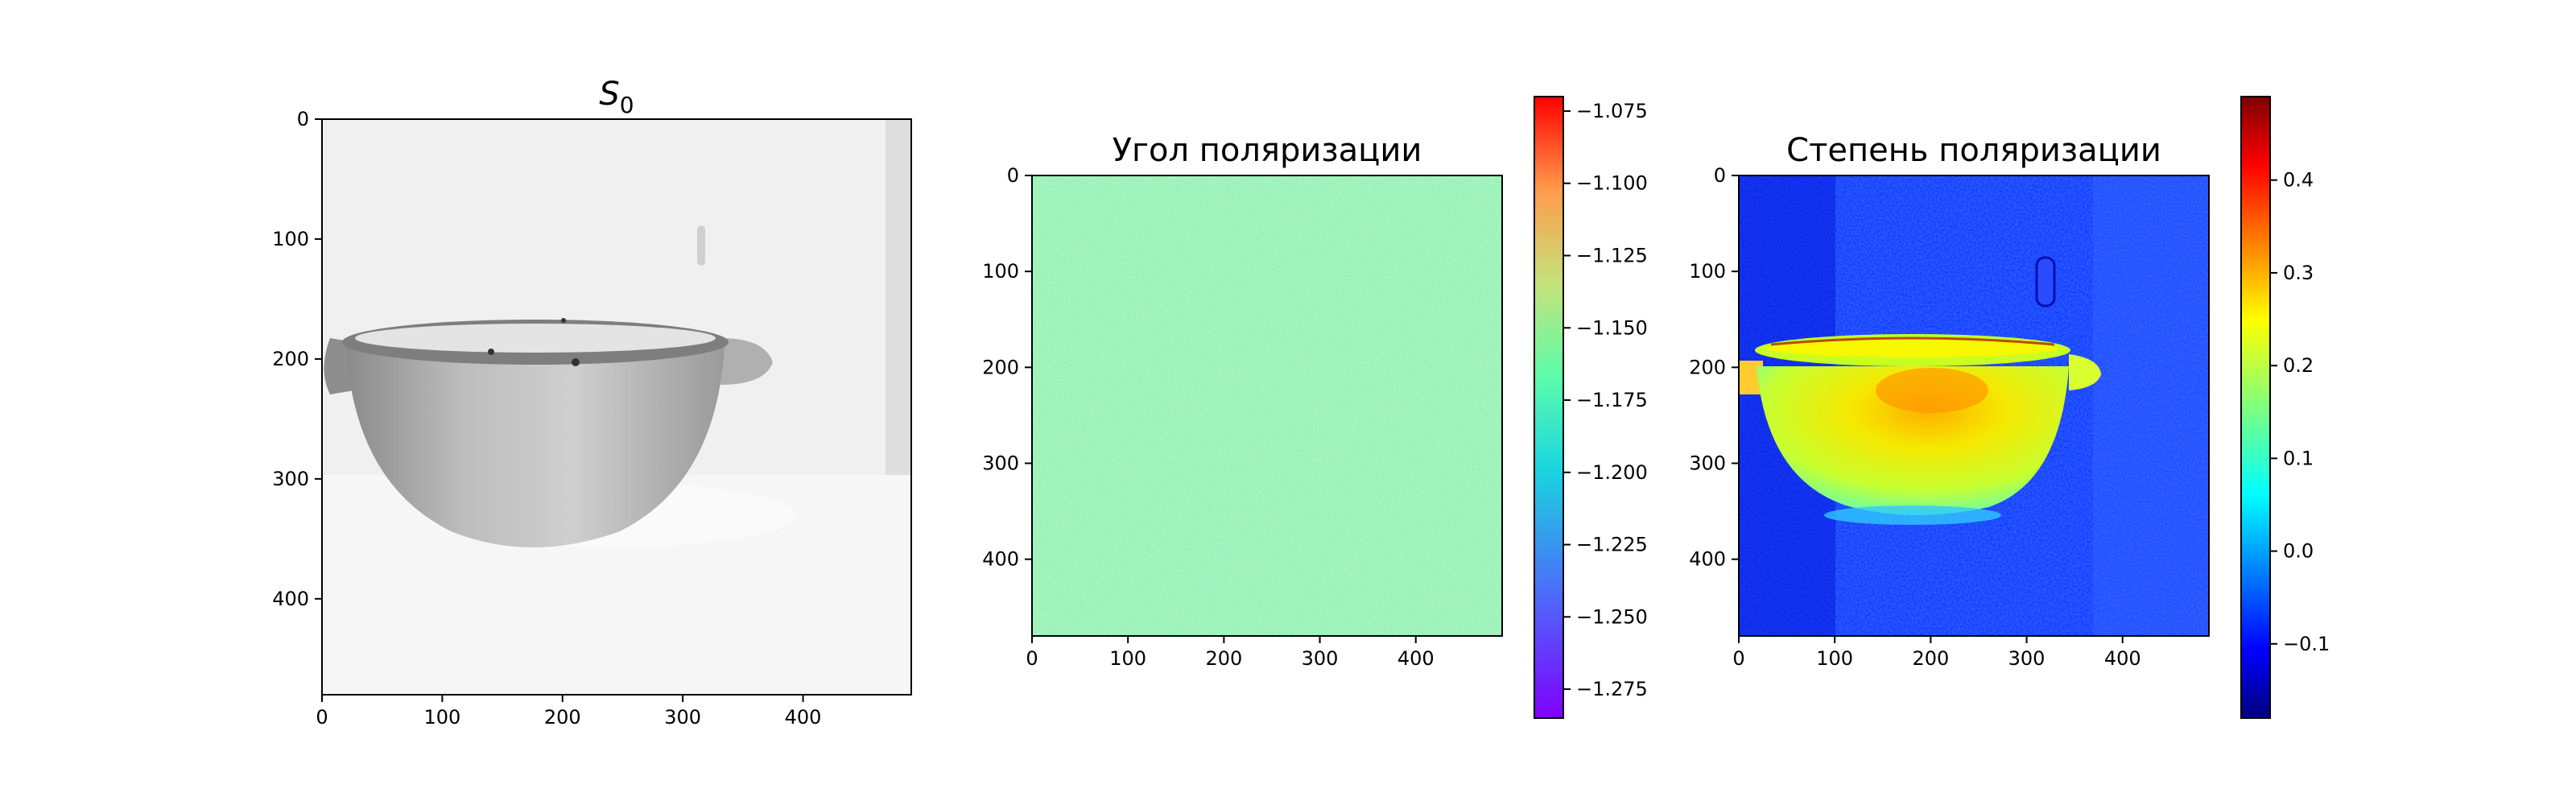 The image size is (2576, 805). Describe the element at coordinates (2306, 644) in the screenshot. I see `colorbar-tick-label: −0.1` at that location.